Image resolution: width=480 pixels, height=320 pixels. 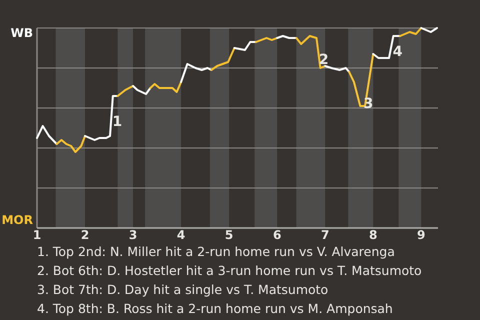 What do you see at coordinates (373, 235) in the screenshot?
I see `x-tick-label: 8` at bounding box center [373, 235].